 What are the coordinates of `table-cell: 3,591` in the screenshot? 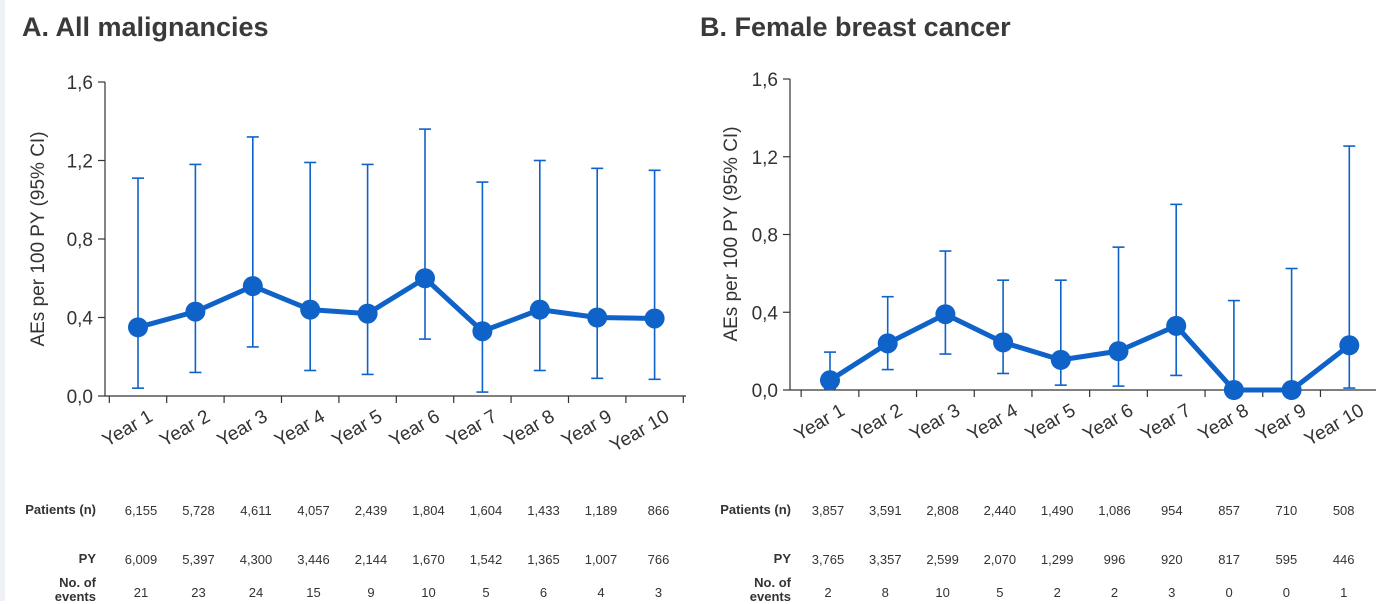 It's located at (885, 510).